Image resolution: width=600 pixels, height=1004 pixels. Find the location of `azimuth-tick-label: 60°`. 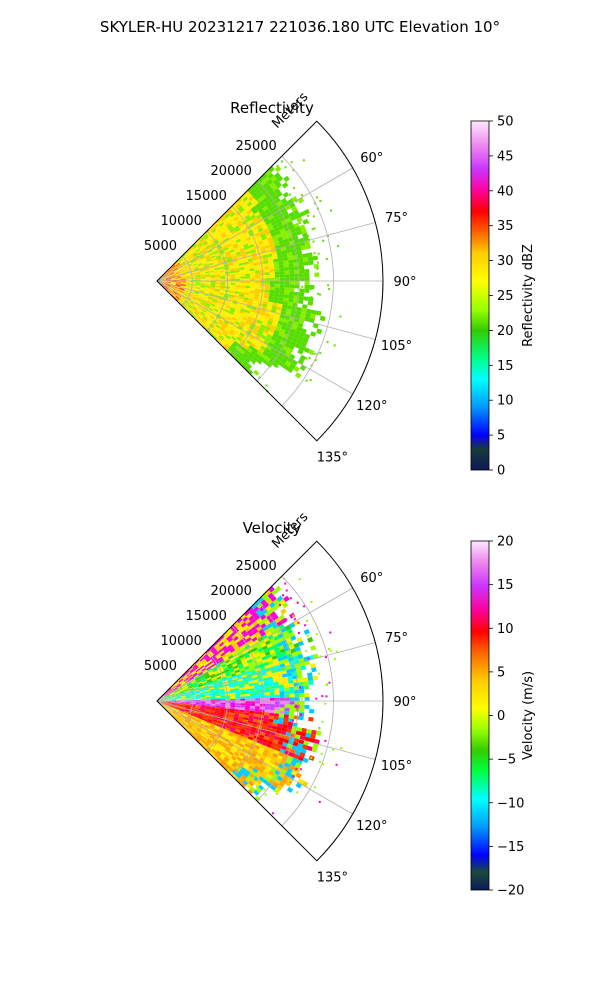

azimuth-tick-label: 60° is located at coordinates (371, 578).